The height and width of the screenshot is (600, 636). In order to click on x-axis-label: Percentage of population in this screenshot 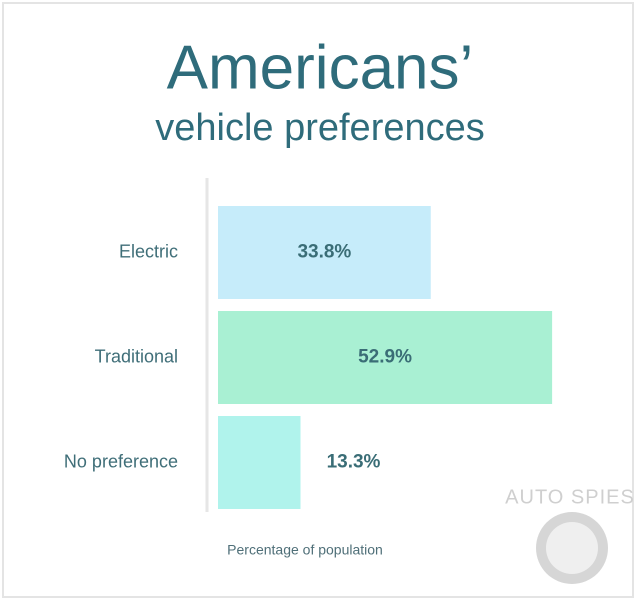, I will do `click(305, 550)`.